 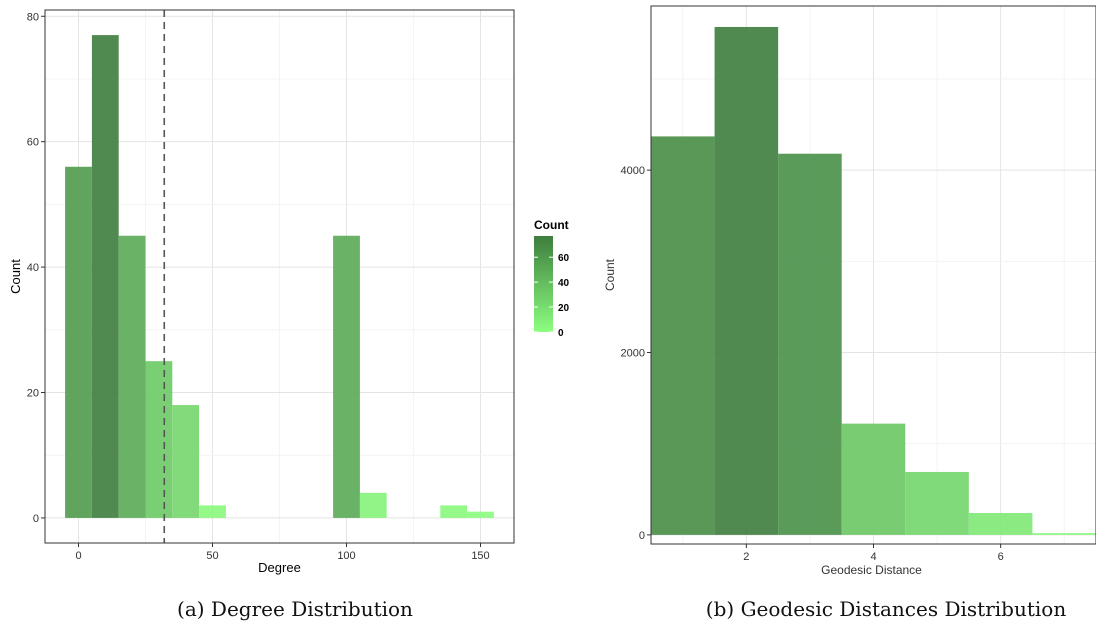 I want to click on legend-ticks: 0 20 40 60, so click(x=552, y=296).